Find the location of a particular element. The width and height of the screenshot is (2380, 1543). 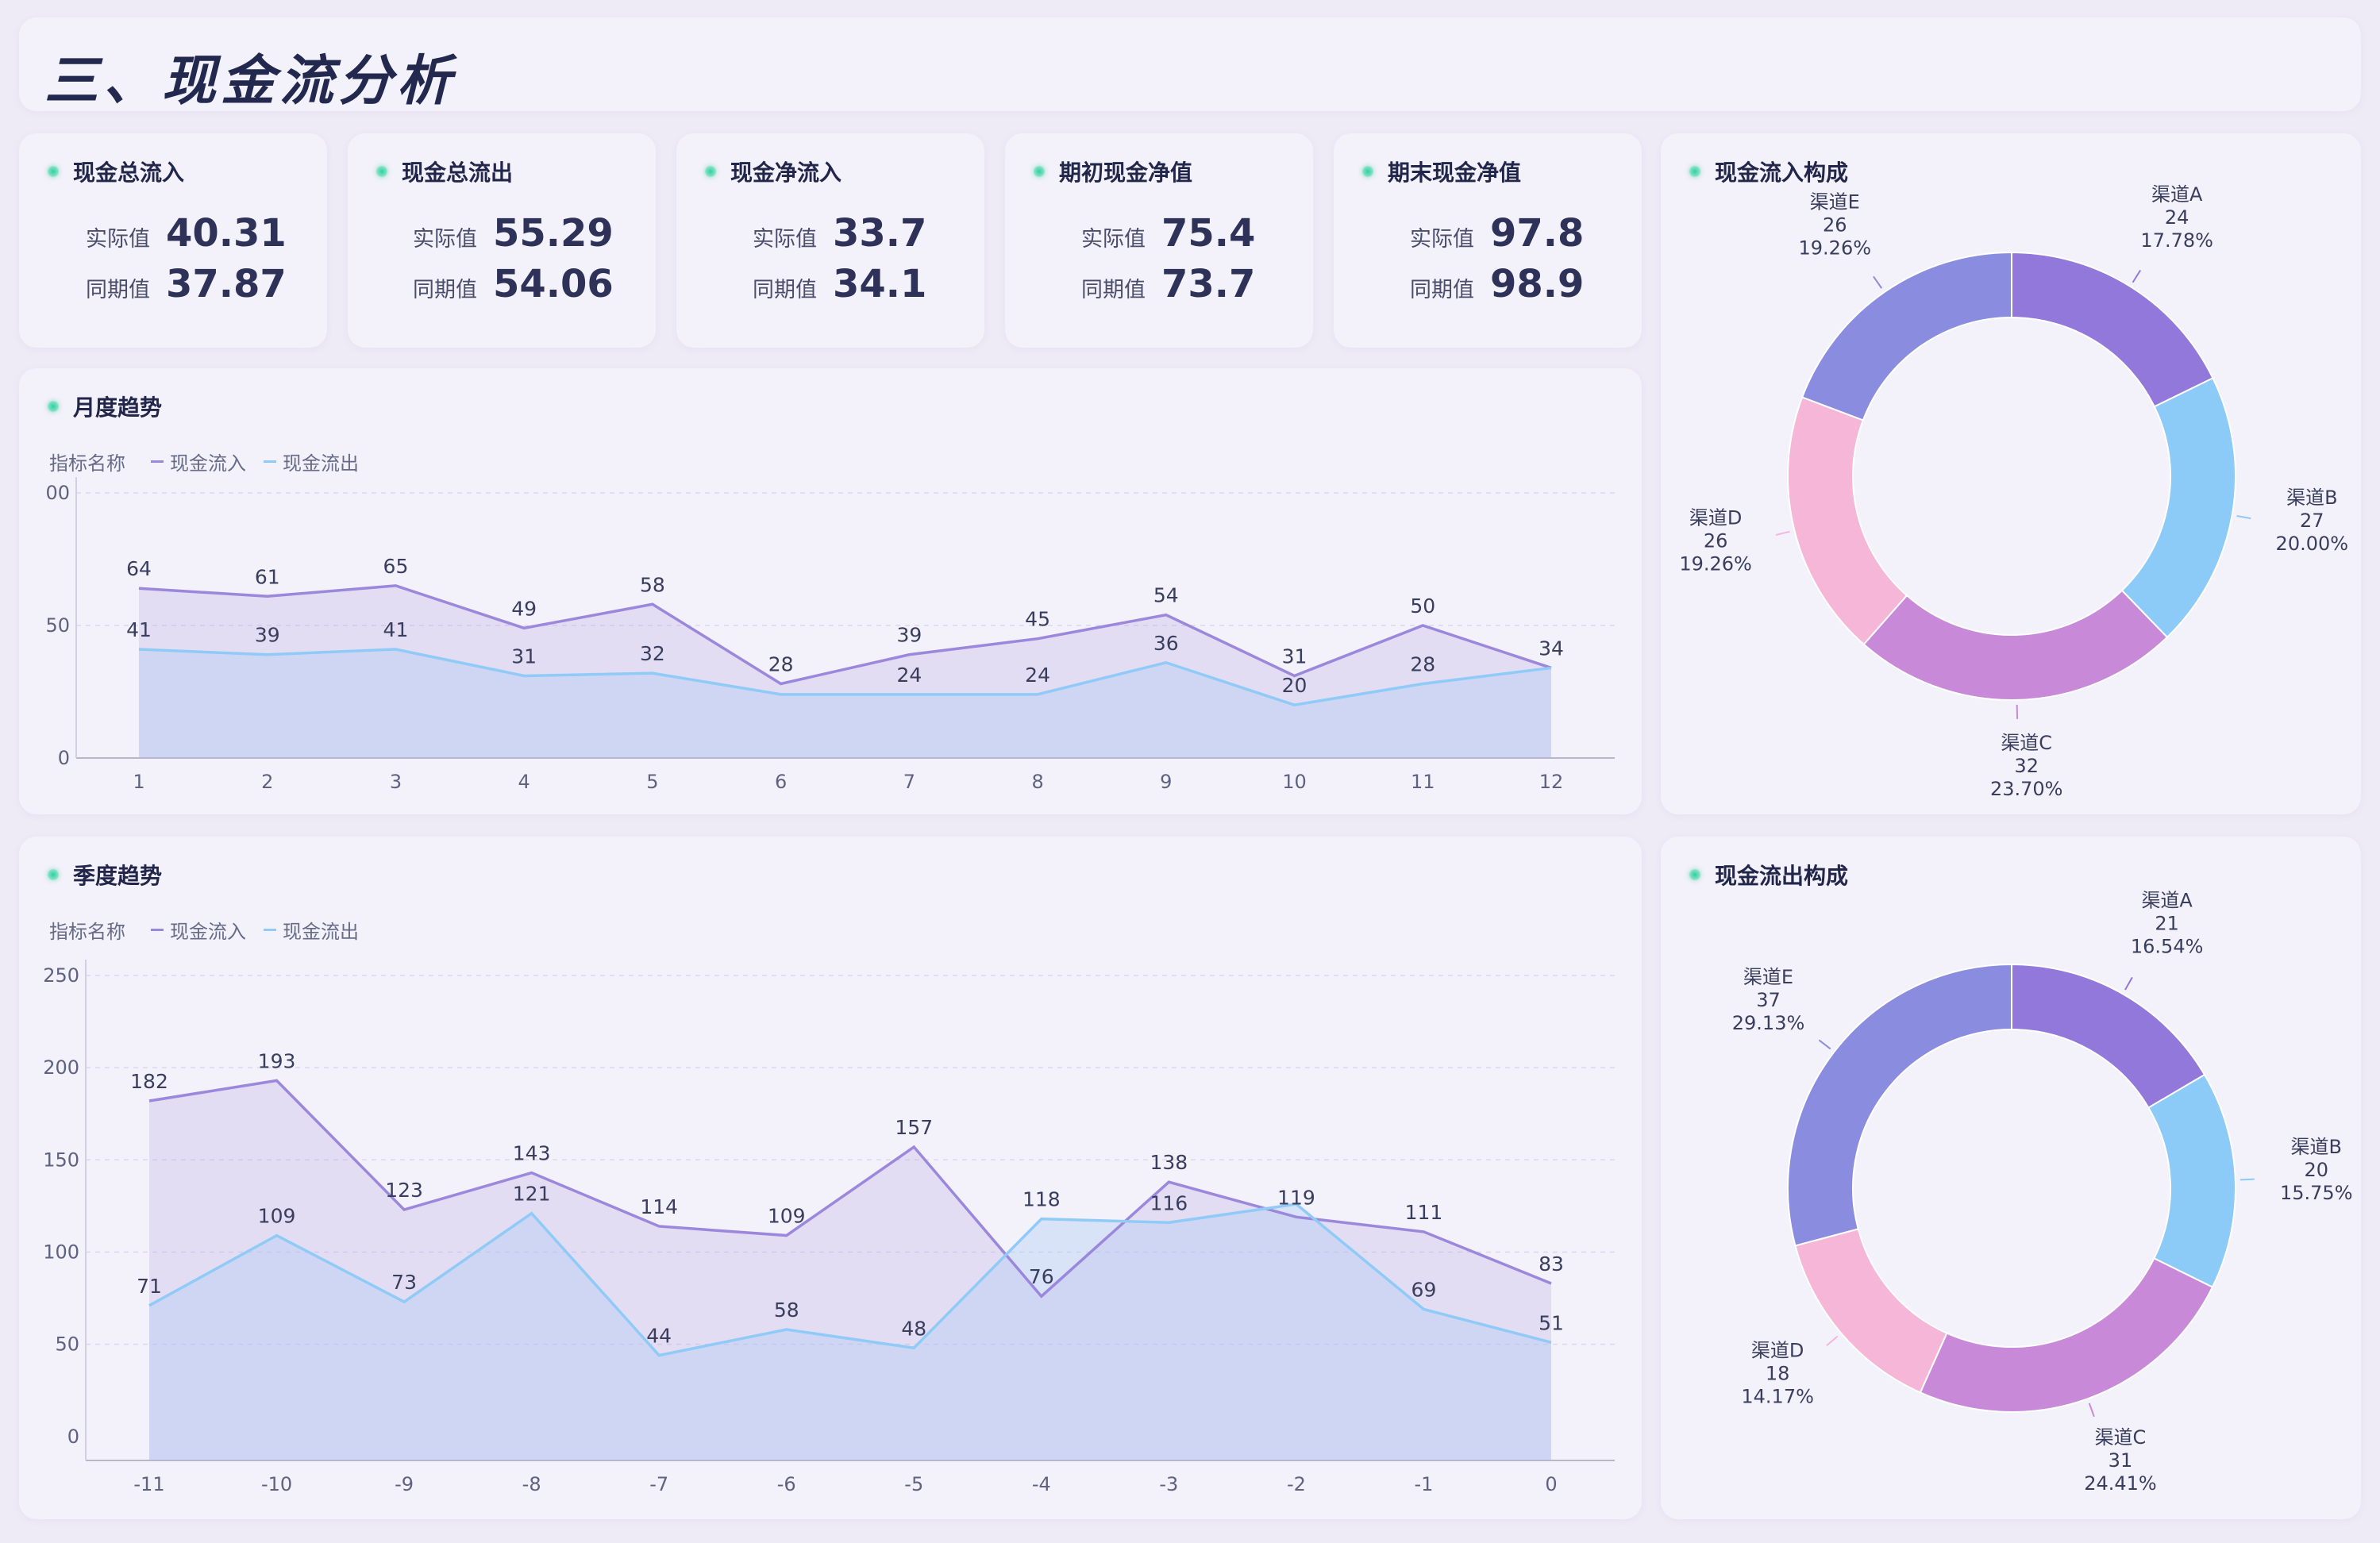

kpi-actual-value: 55.29 is located at coordinates (553, 233).